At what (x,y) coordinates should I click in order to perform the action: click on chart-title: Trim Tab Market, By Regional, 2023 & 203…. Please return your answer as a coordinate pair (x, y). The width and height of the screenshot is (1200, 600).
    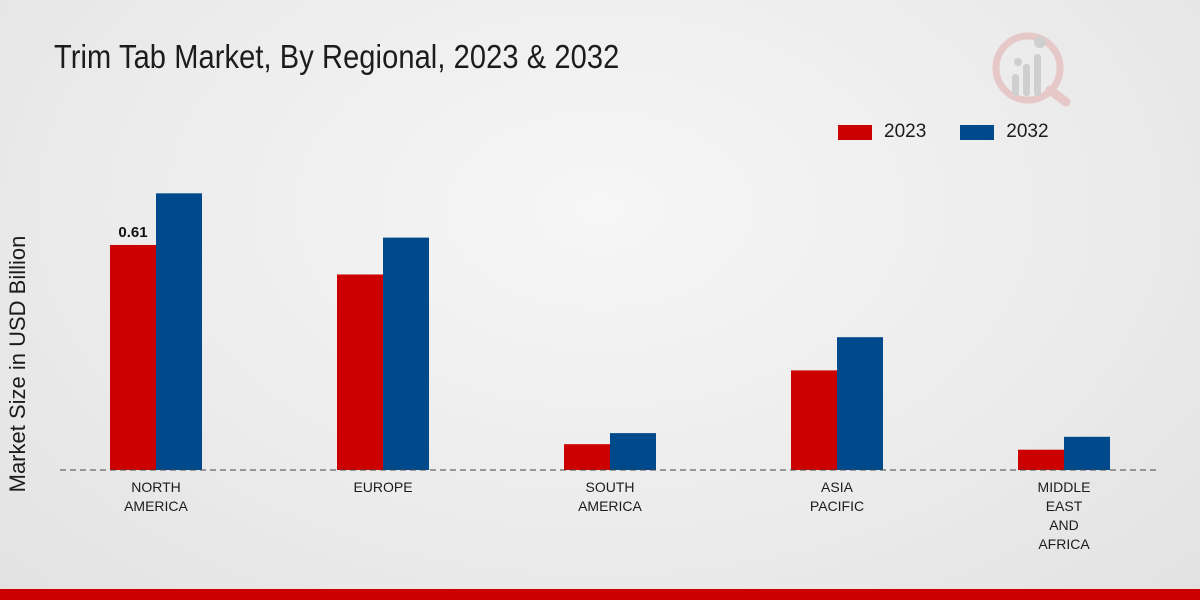
    Looking at the image, I should click on (337, 56).